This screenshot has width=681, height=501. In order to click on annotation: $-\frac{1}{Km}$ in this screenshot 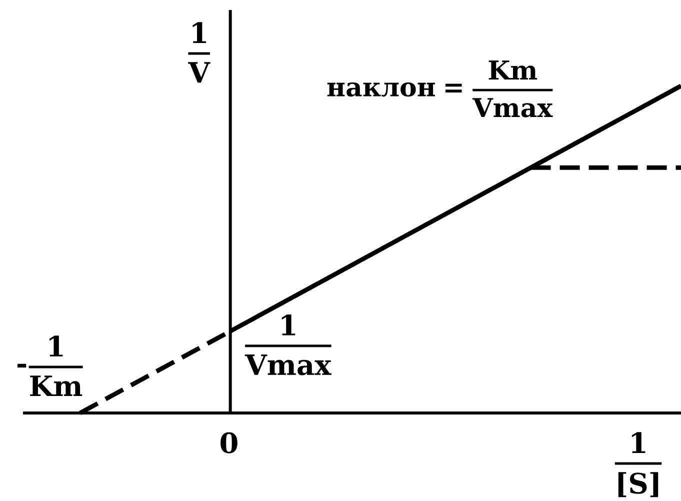, I will do `click(50, 366)`.